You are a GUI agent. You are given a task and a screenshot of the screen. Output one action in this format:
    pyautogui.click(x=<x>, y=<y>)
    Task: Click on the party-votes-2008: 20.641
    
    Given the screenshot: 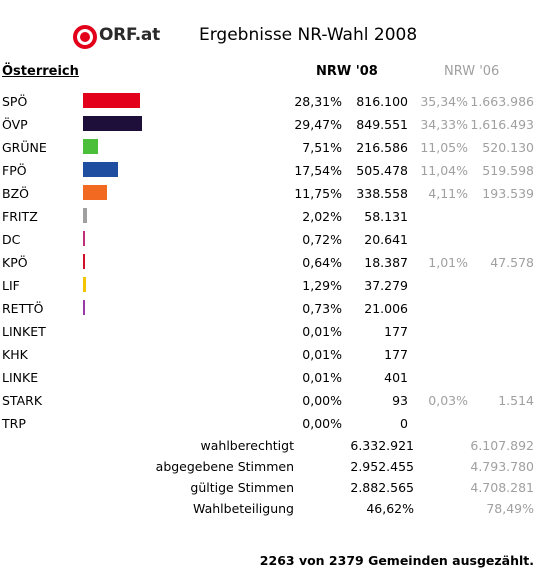 What is the action you would take?
    pyautogui.click(x=386, y=239)
    